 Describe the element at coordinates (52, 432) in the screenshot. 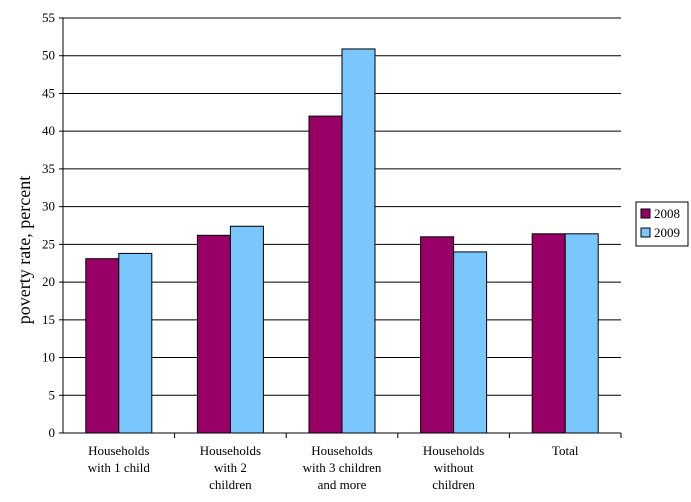

I see `y-tick-label: 0` at that location.